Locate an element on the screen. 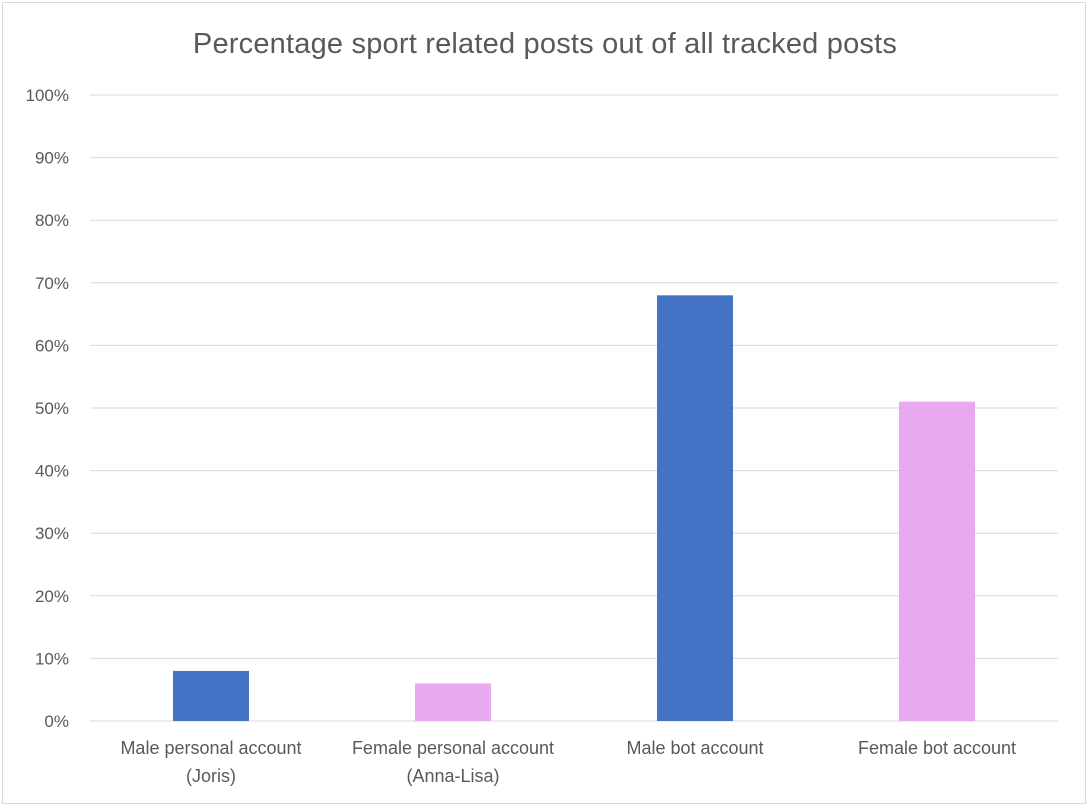 This screenshot has width=1090, height=808. y-tick-label: 60% is located at coordinates (52, 345).